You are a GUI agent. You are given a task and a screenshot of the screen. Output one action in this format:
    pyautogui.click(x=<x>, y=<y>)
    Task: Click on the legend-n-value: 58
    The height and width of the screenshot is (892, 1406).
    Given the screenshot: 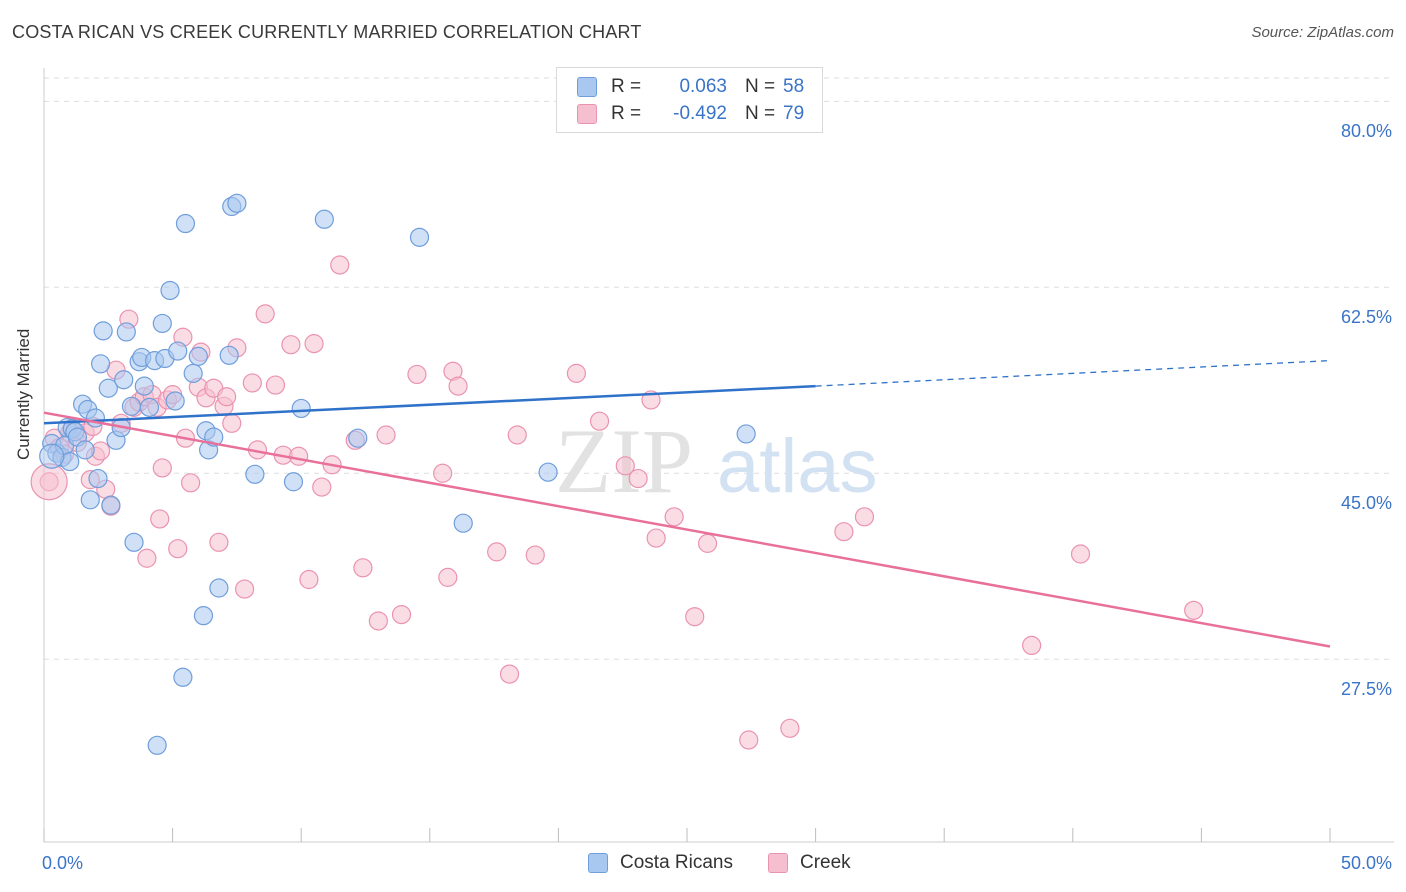 What is the action you would take?
    pyautogui.click(x=794, y=86)
    